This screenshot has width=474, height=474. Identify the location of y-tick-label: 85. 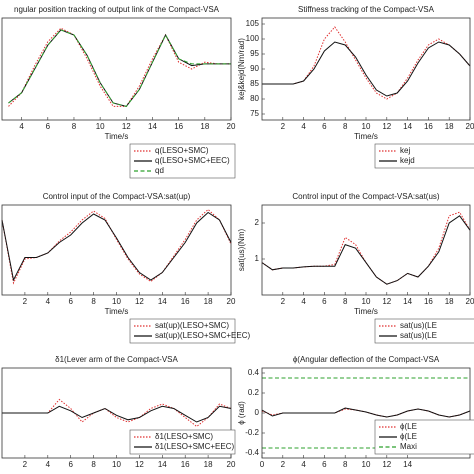
(254, 83).